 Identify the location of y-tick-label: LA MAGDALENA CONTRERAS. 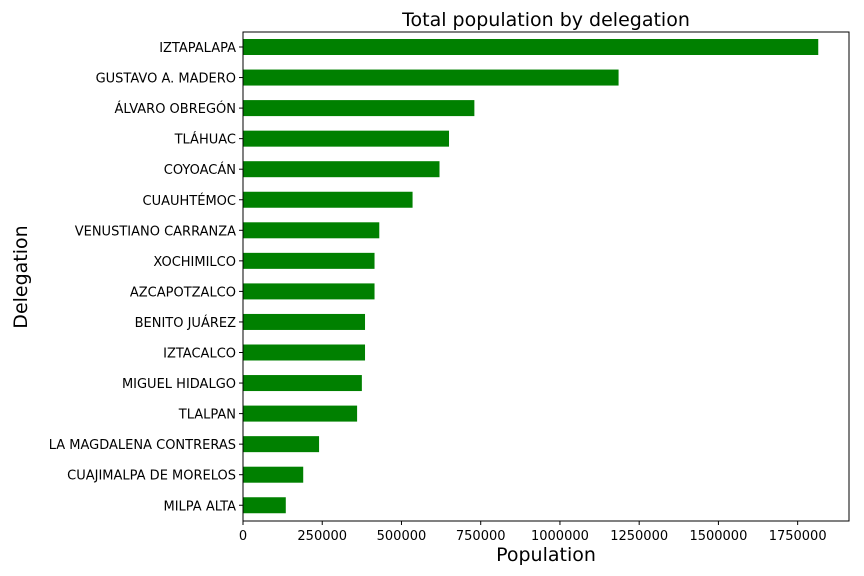
(142, 445).